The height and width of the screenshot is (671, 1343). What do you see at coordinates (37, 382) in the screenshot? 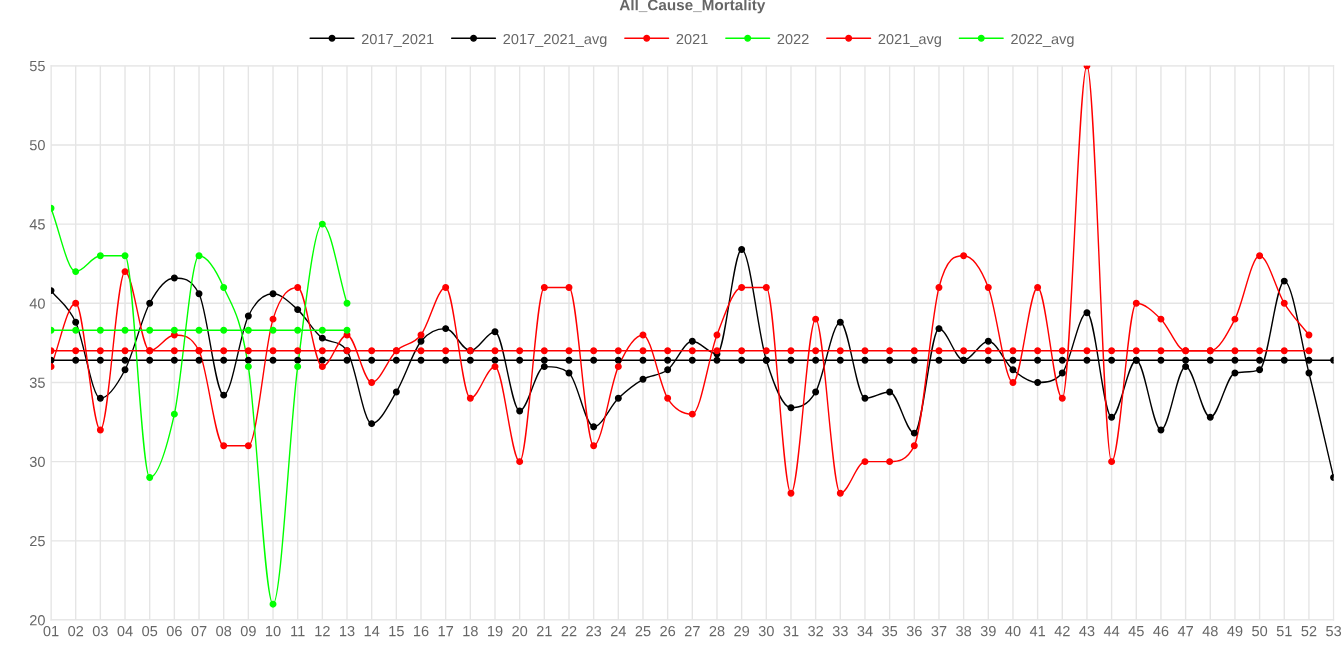
I see `y-tick-label: 35` at bounding box center [37, 382].